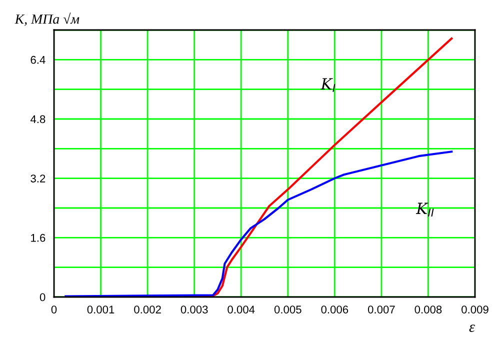 The image size is (495, 338). Describe the element at coordinates (38, 60) in the screenshot. I see `y-tick-label: 6.4` at that location.